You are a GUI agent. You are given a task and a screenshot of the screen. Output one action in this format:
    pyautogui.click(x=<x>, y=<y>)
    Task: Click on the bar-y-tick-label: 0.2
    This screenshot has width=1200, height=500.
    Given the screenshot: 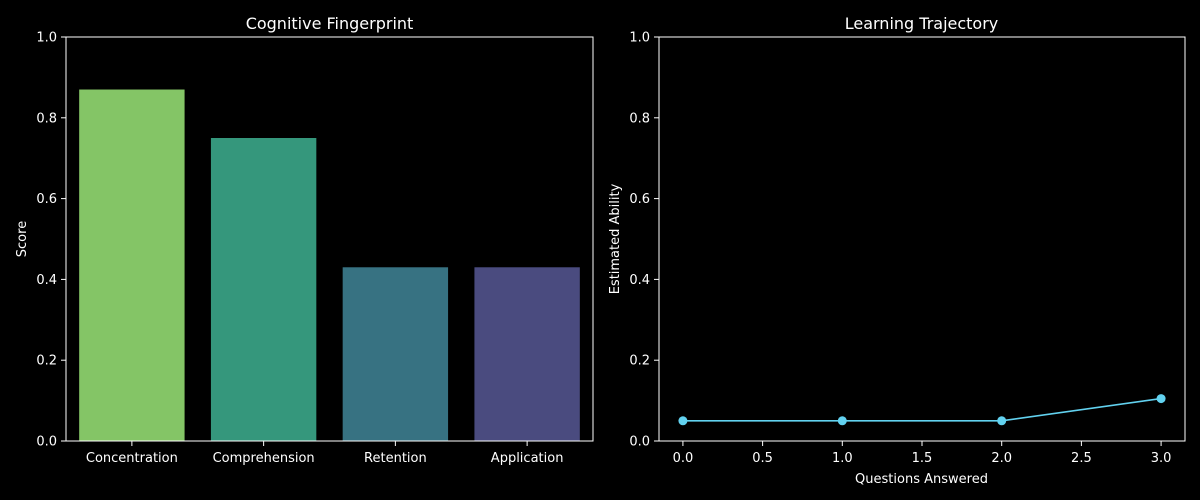 What is the action you would take?
    pyautogui.click(x=46, y=361)
    